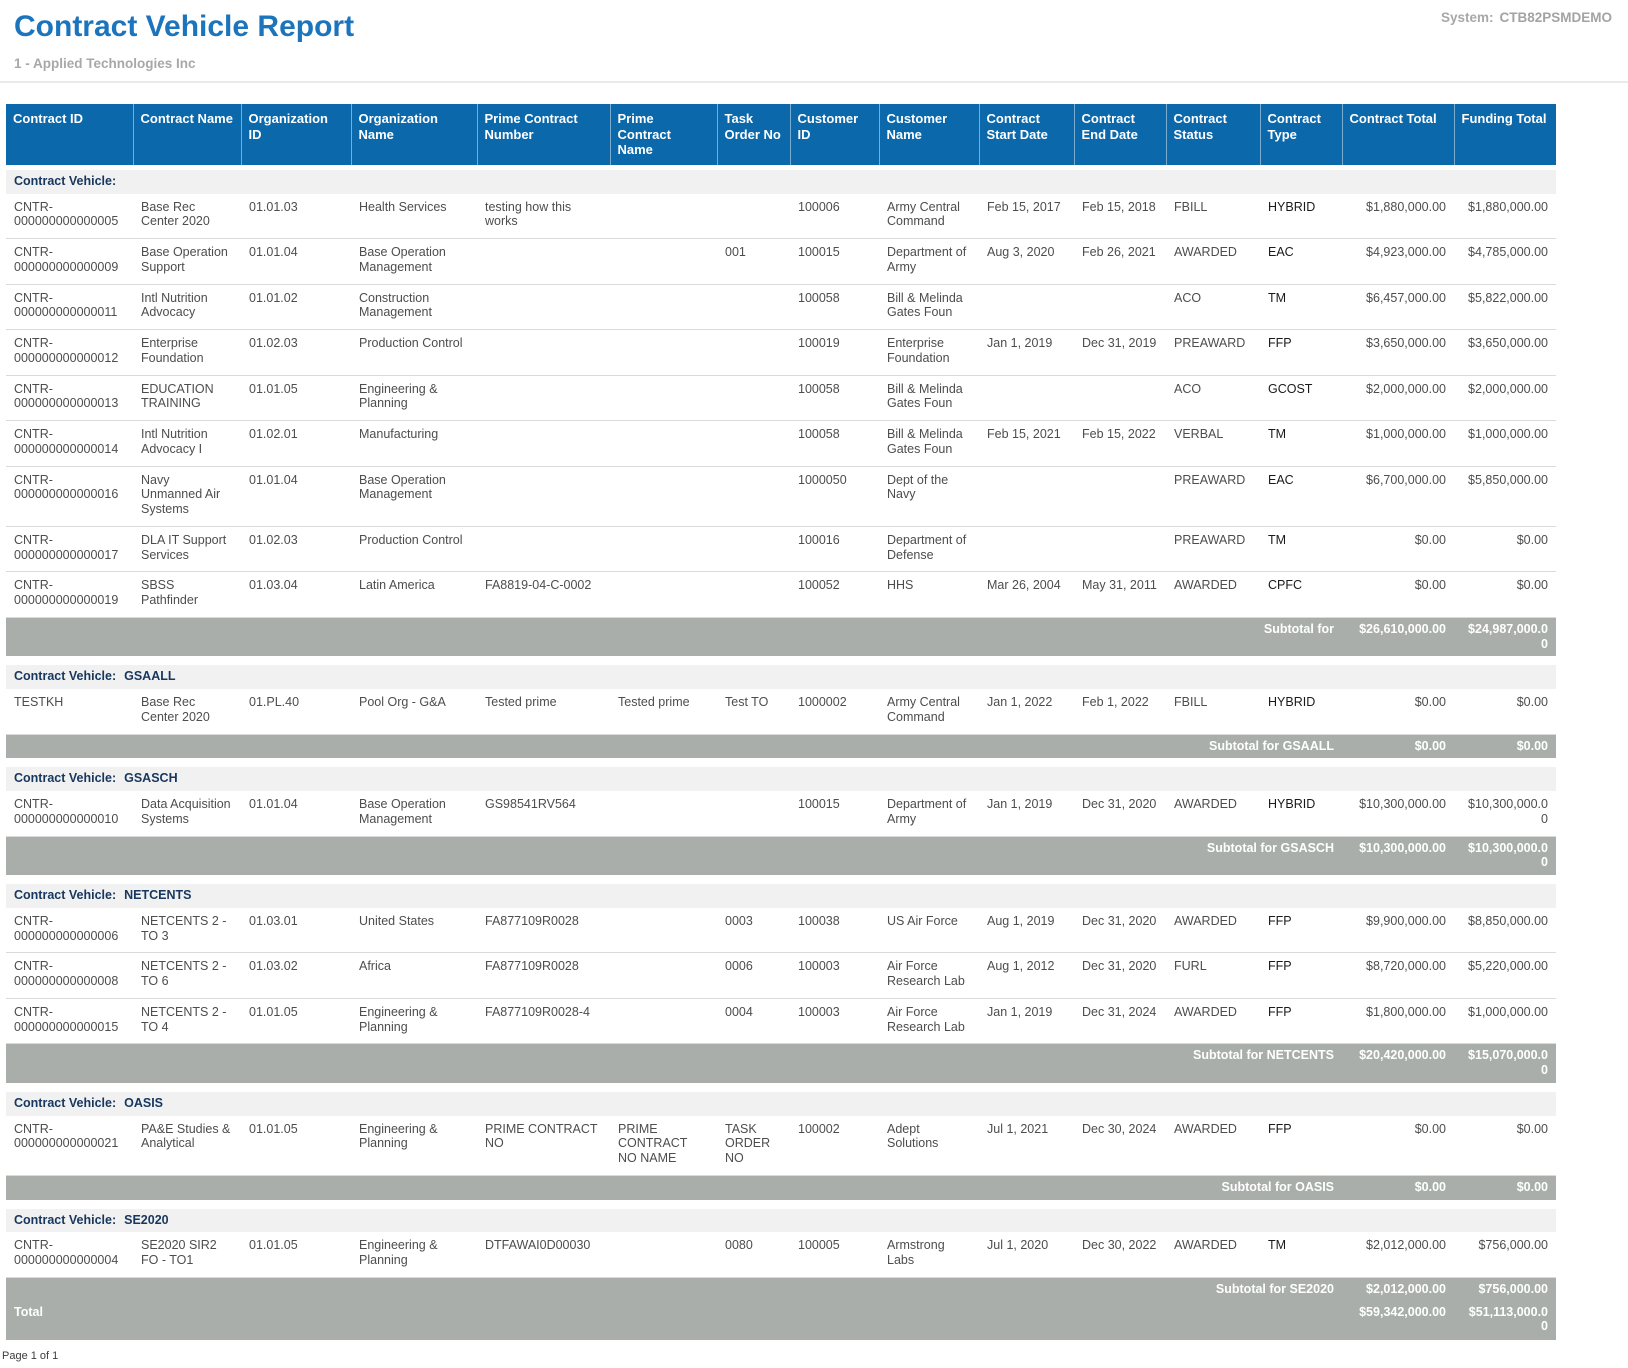 The height and width of the screenshot is (1368, 1628). What do you see at coordinates (69, 398) in the screenshot?
I see `cell-contract-id: CNTR-000000000000013` at bounding box center [69, 398].